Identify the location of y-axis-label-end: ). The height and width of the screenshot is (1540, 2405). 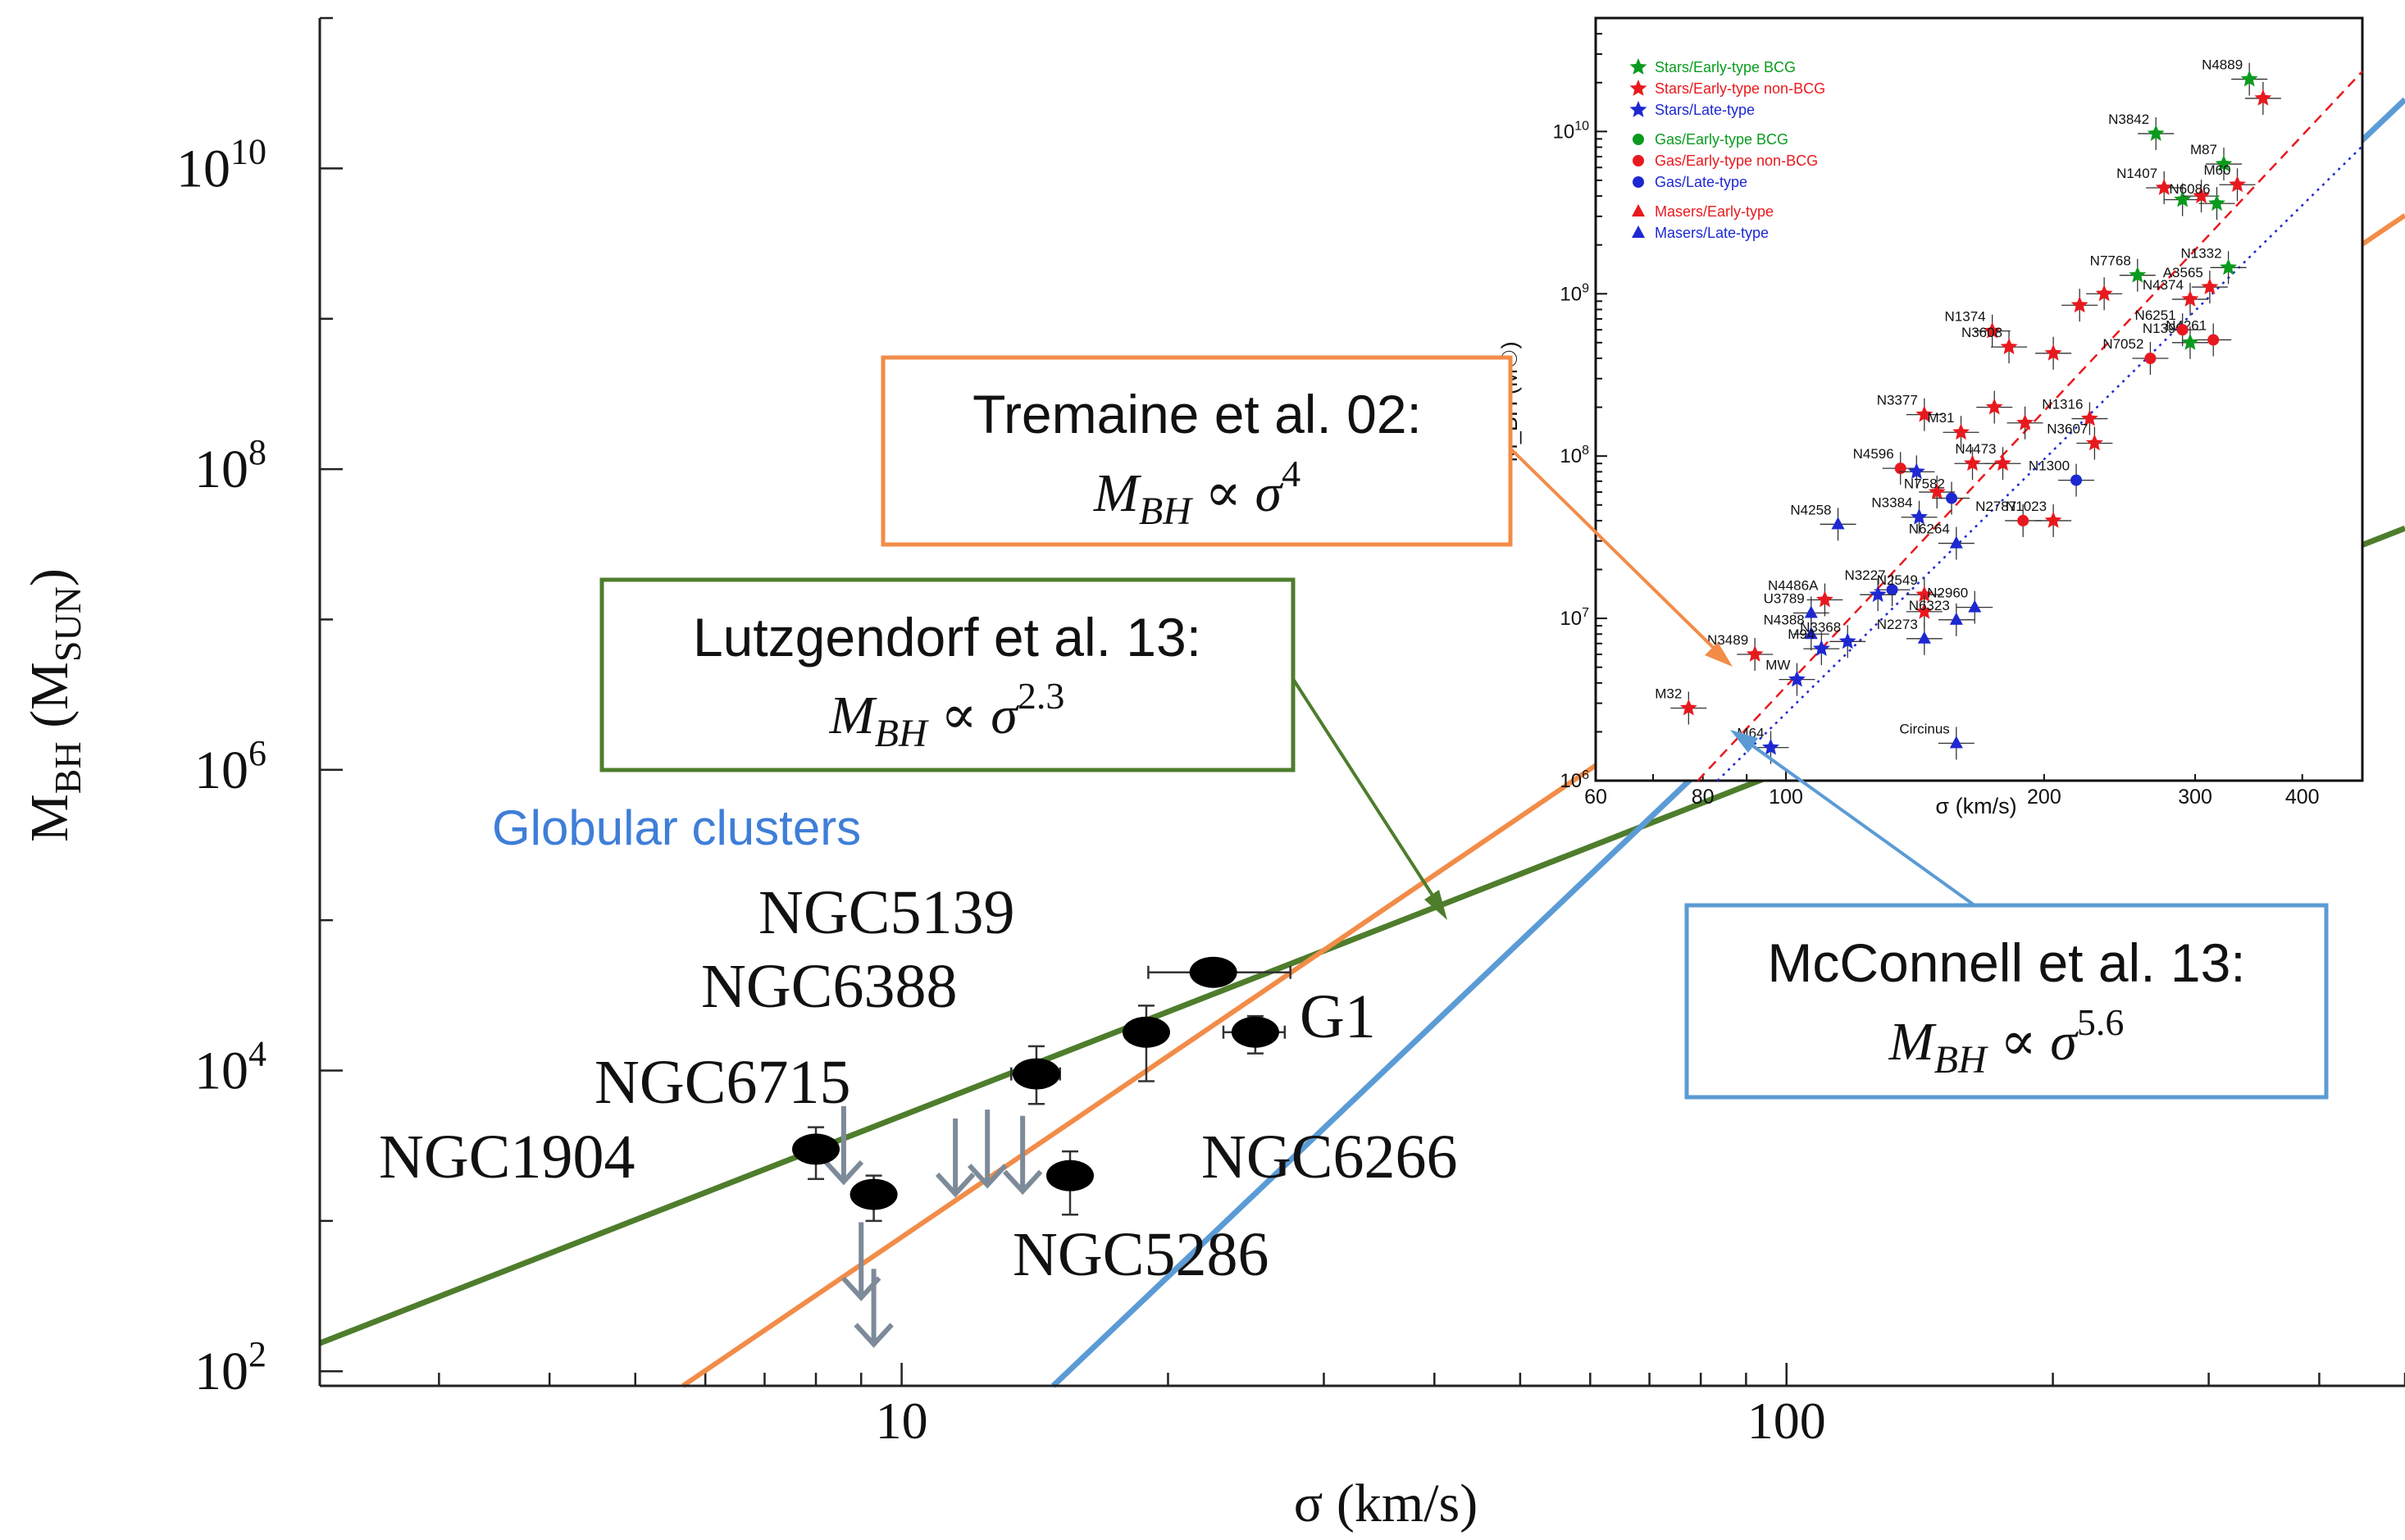
(50, 577).